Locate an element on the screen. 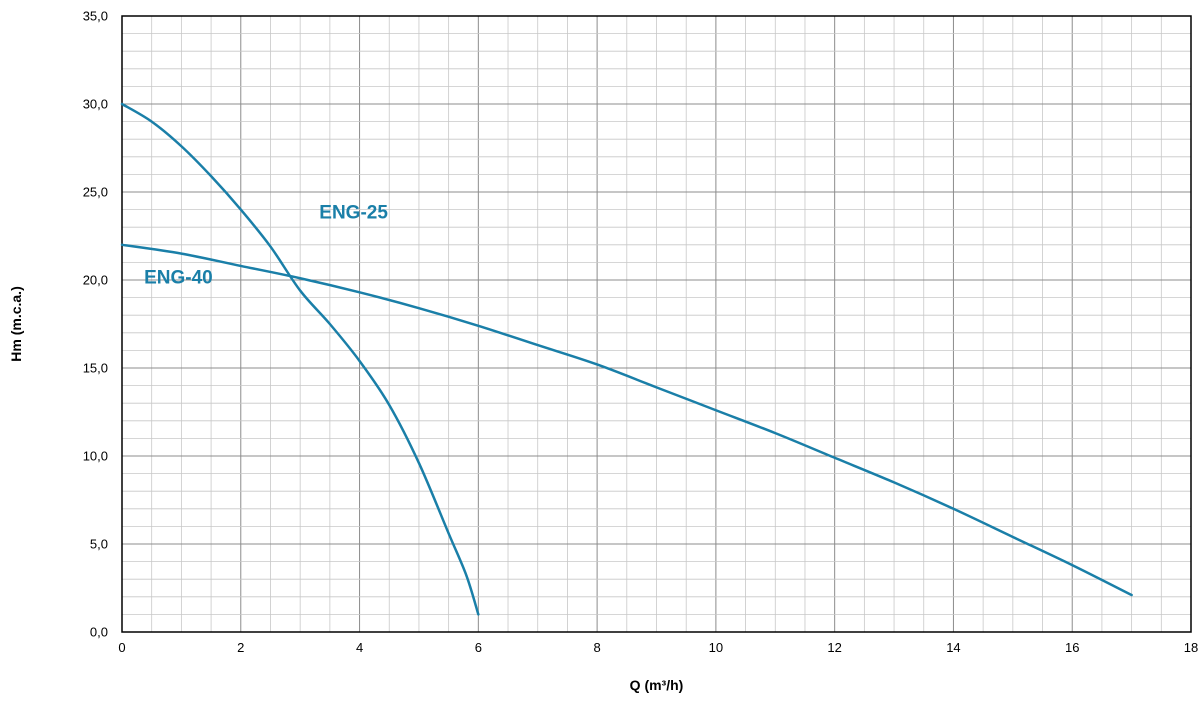 This screenshot has height=702, width=1203. x-axis-title: Q (m³/h) is located at coordinates (657, 685).